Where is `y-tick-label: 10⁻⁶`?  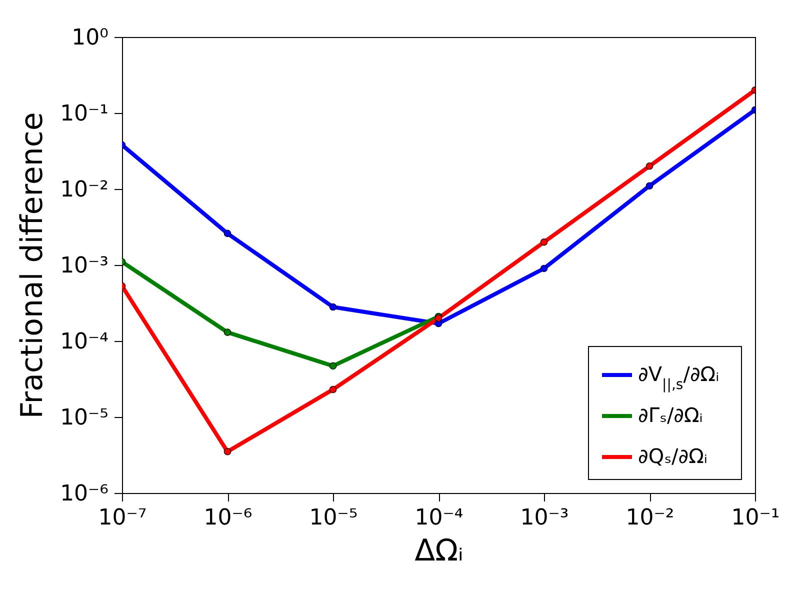 y-tick-label: 10⁻⁶ is located at coordinates (84, 494).